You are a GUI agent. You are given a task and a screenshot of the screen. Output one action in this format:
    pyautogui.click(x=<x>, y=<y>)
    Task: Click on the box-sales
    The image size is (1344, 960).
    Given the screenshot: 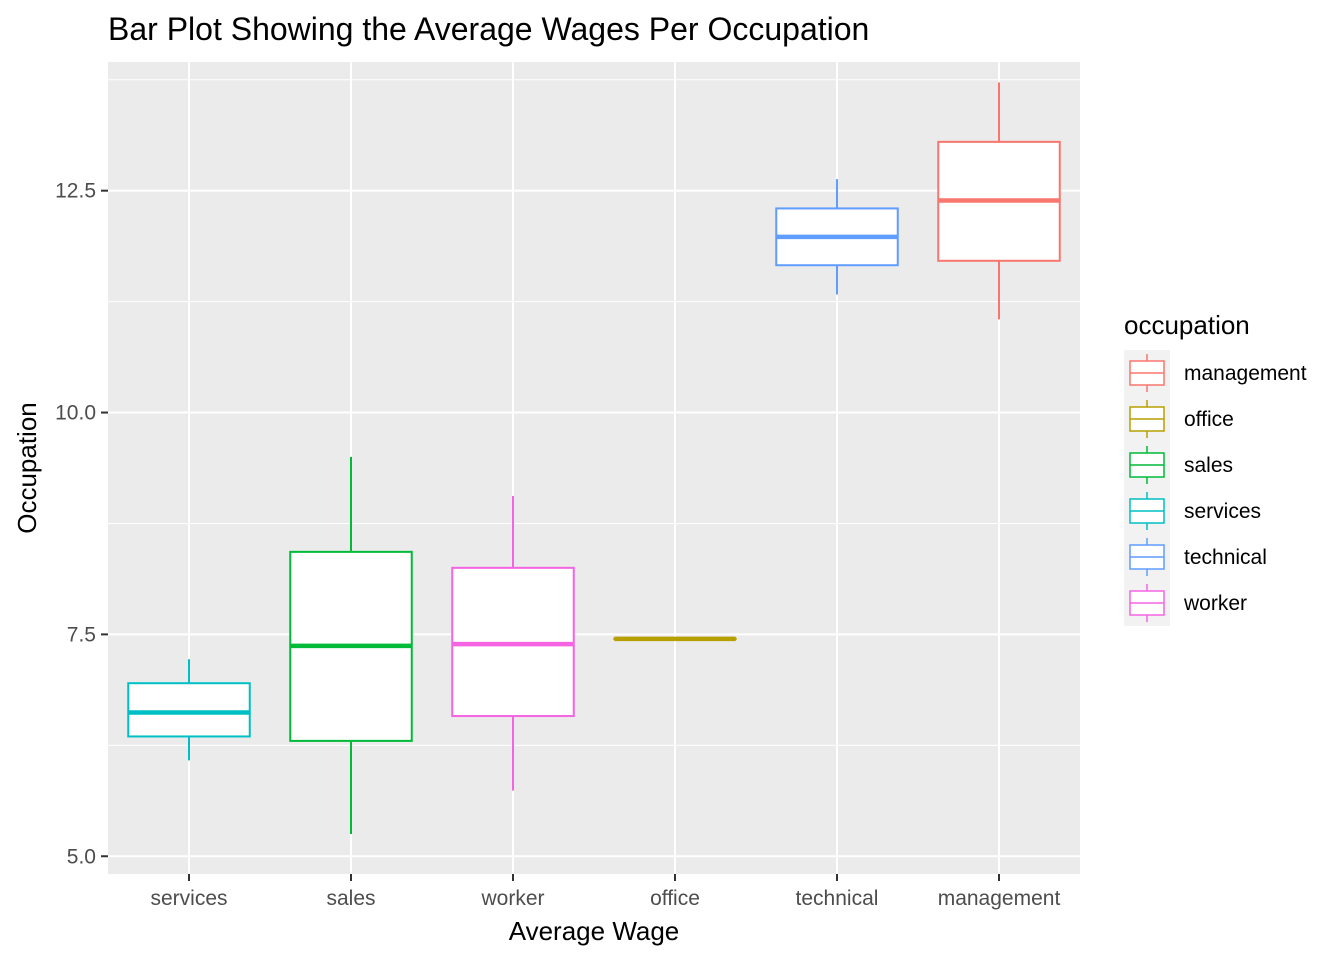 What is the action you would take?
    pyautogui.click(x=351, y=645)
    